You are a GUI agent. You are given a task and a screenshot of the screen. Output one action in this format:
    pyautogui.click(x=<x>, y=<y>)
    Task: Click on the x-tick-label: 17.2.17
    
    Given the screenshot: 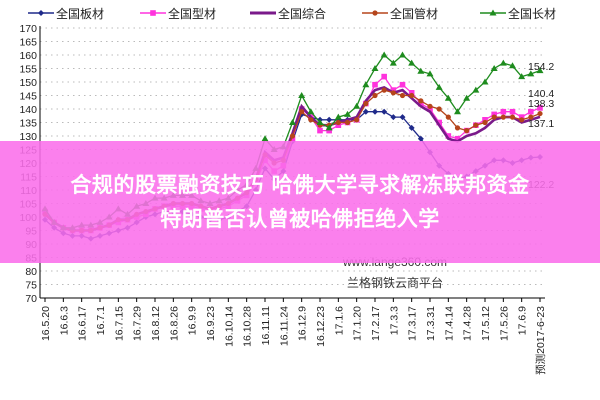 What is the action you would take?
    pyautogui.click(x=376, y=323)
    